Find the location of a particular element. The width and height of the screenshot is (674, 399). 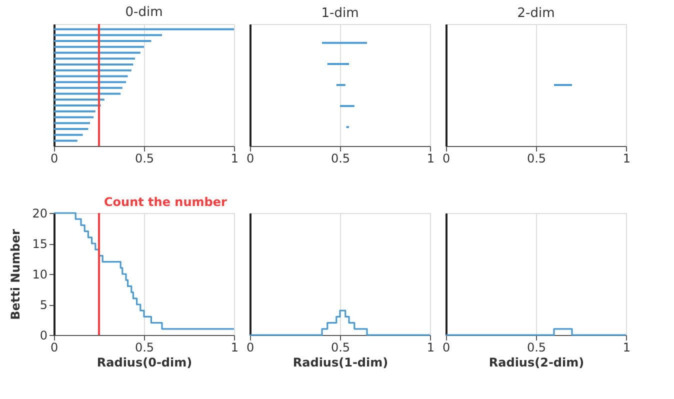

y-tick-label: 15 is located at coordinates (40, 244).